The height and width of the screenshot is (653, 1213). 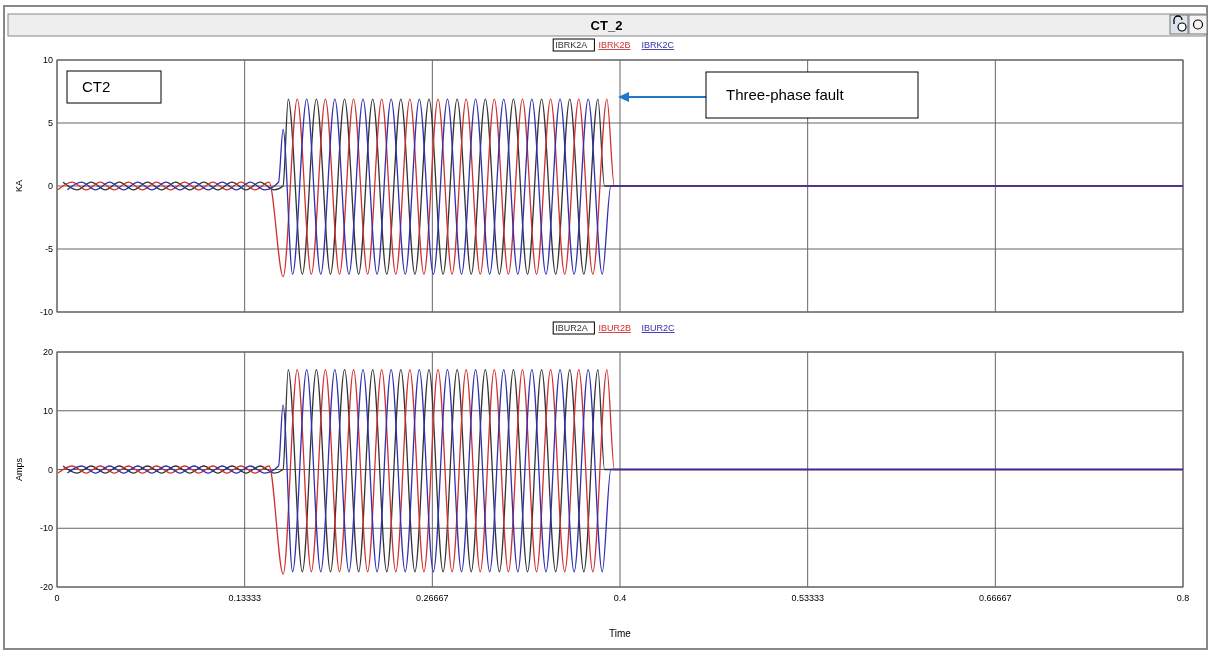 What do you see at coordinates (606, 25) in the screenshot?
I see `chart-title: CT_2` at bounding box center [606, 25].